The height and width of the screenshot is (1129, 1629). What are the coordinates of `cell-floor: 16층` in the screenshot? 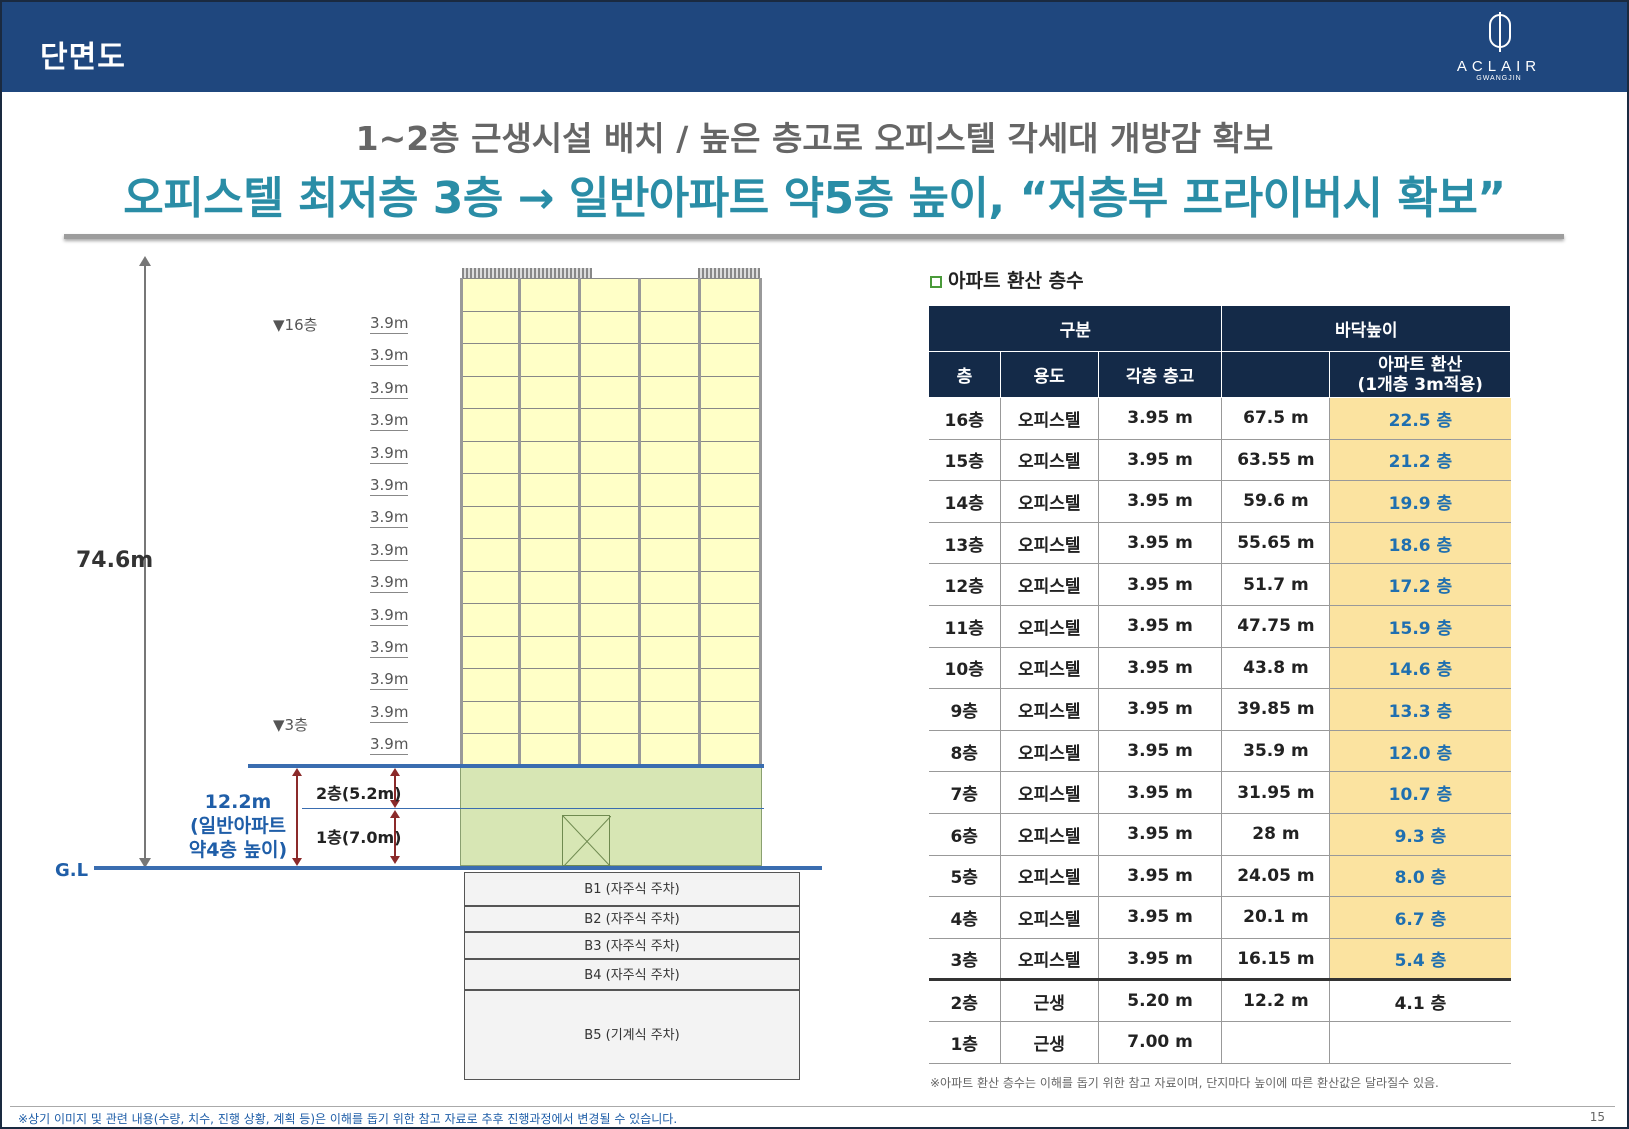 It's located at (964, 418).